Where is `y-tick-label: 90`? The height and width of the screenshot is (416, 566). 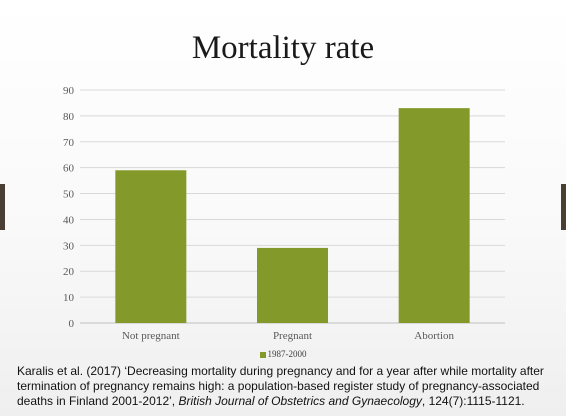 y-tick-label: 90 is located at coordinates (69, 91).